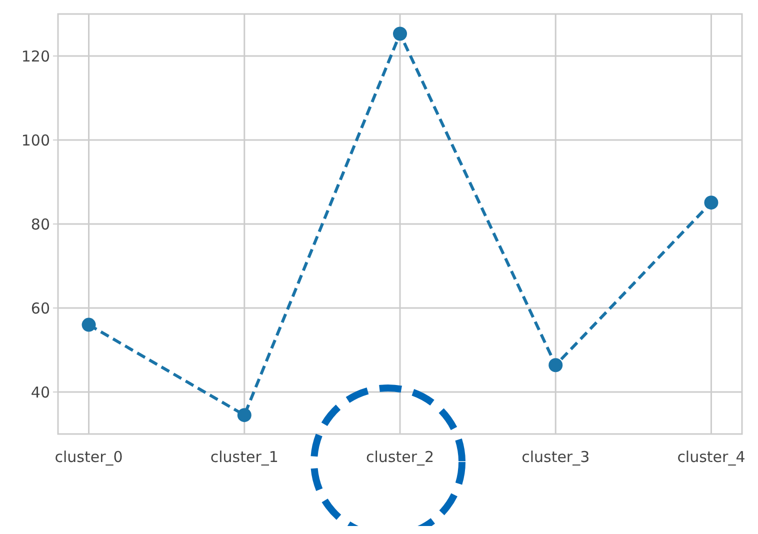 This screenshot has width=758, height=534. What do you see at coordinates (40, 308) in the screenshot?
I see `y-tick-label: 60` at bounding box center [40, 308].